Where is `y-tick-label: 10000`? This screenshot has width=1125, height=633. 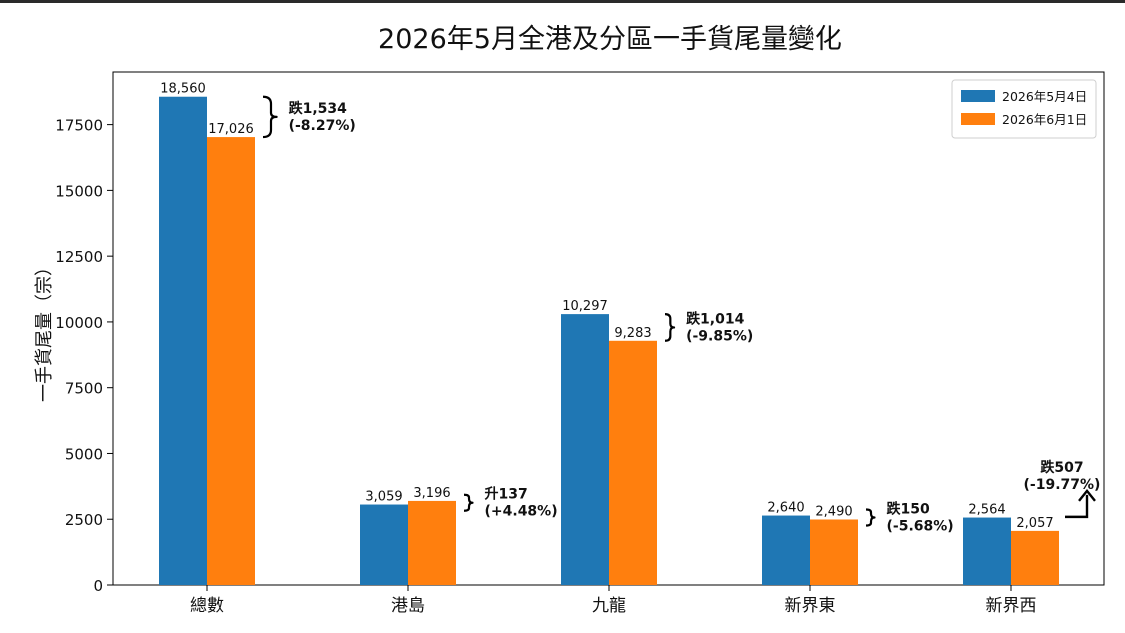
y-tick-label: 10000 is located at coordinates (79, 323).